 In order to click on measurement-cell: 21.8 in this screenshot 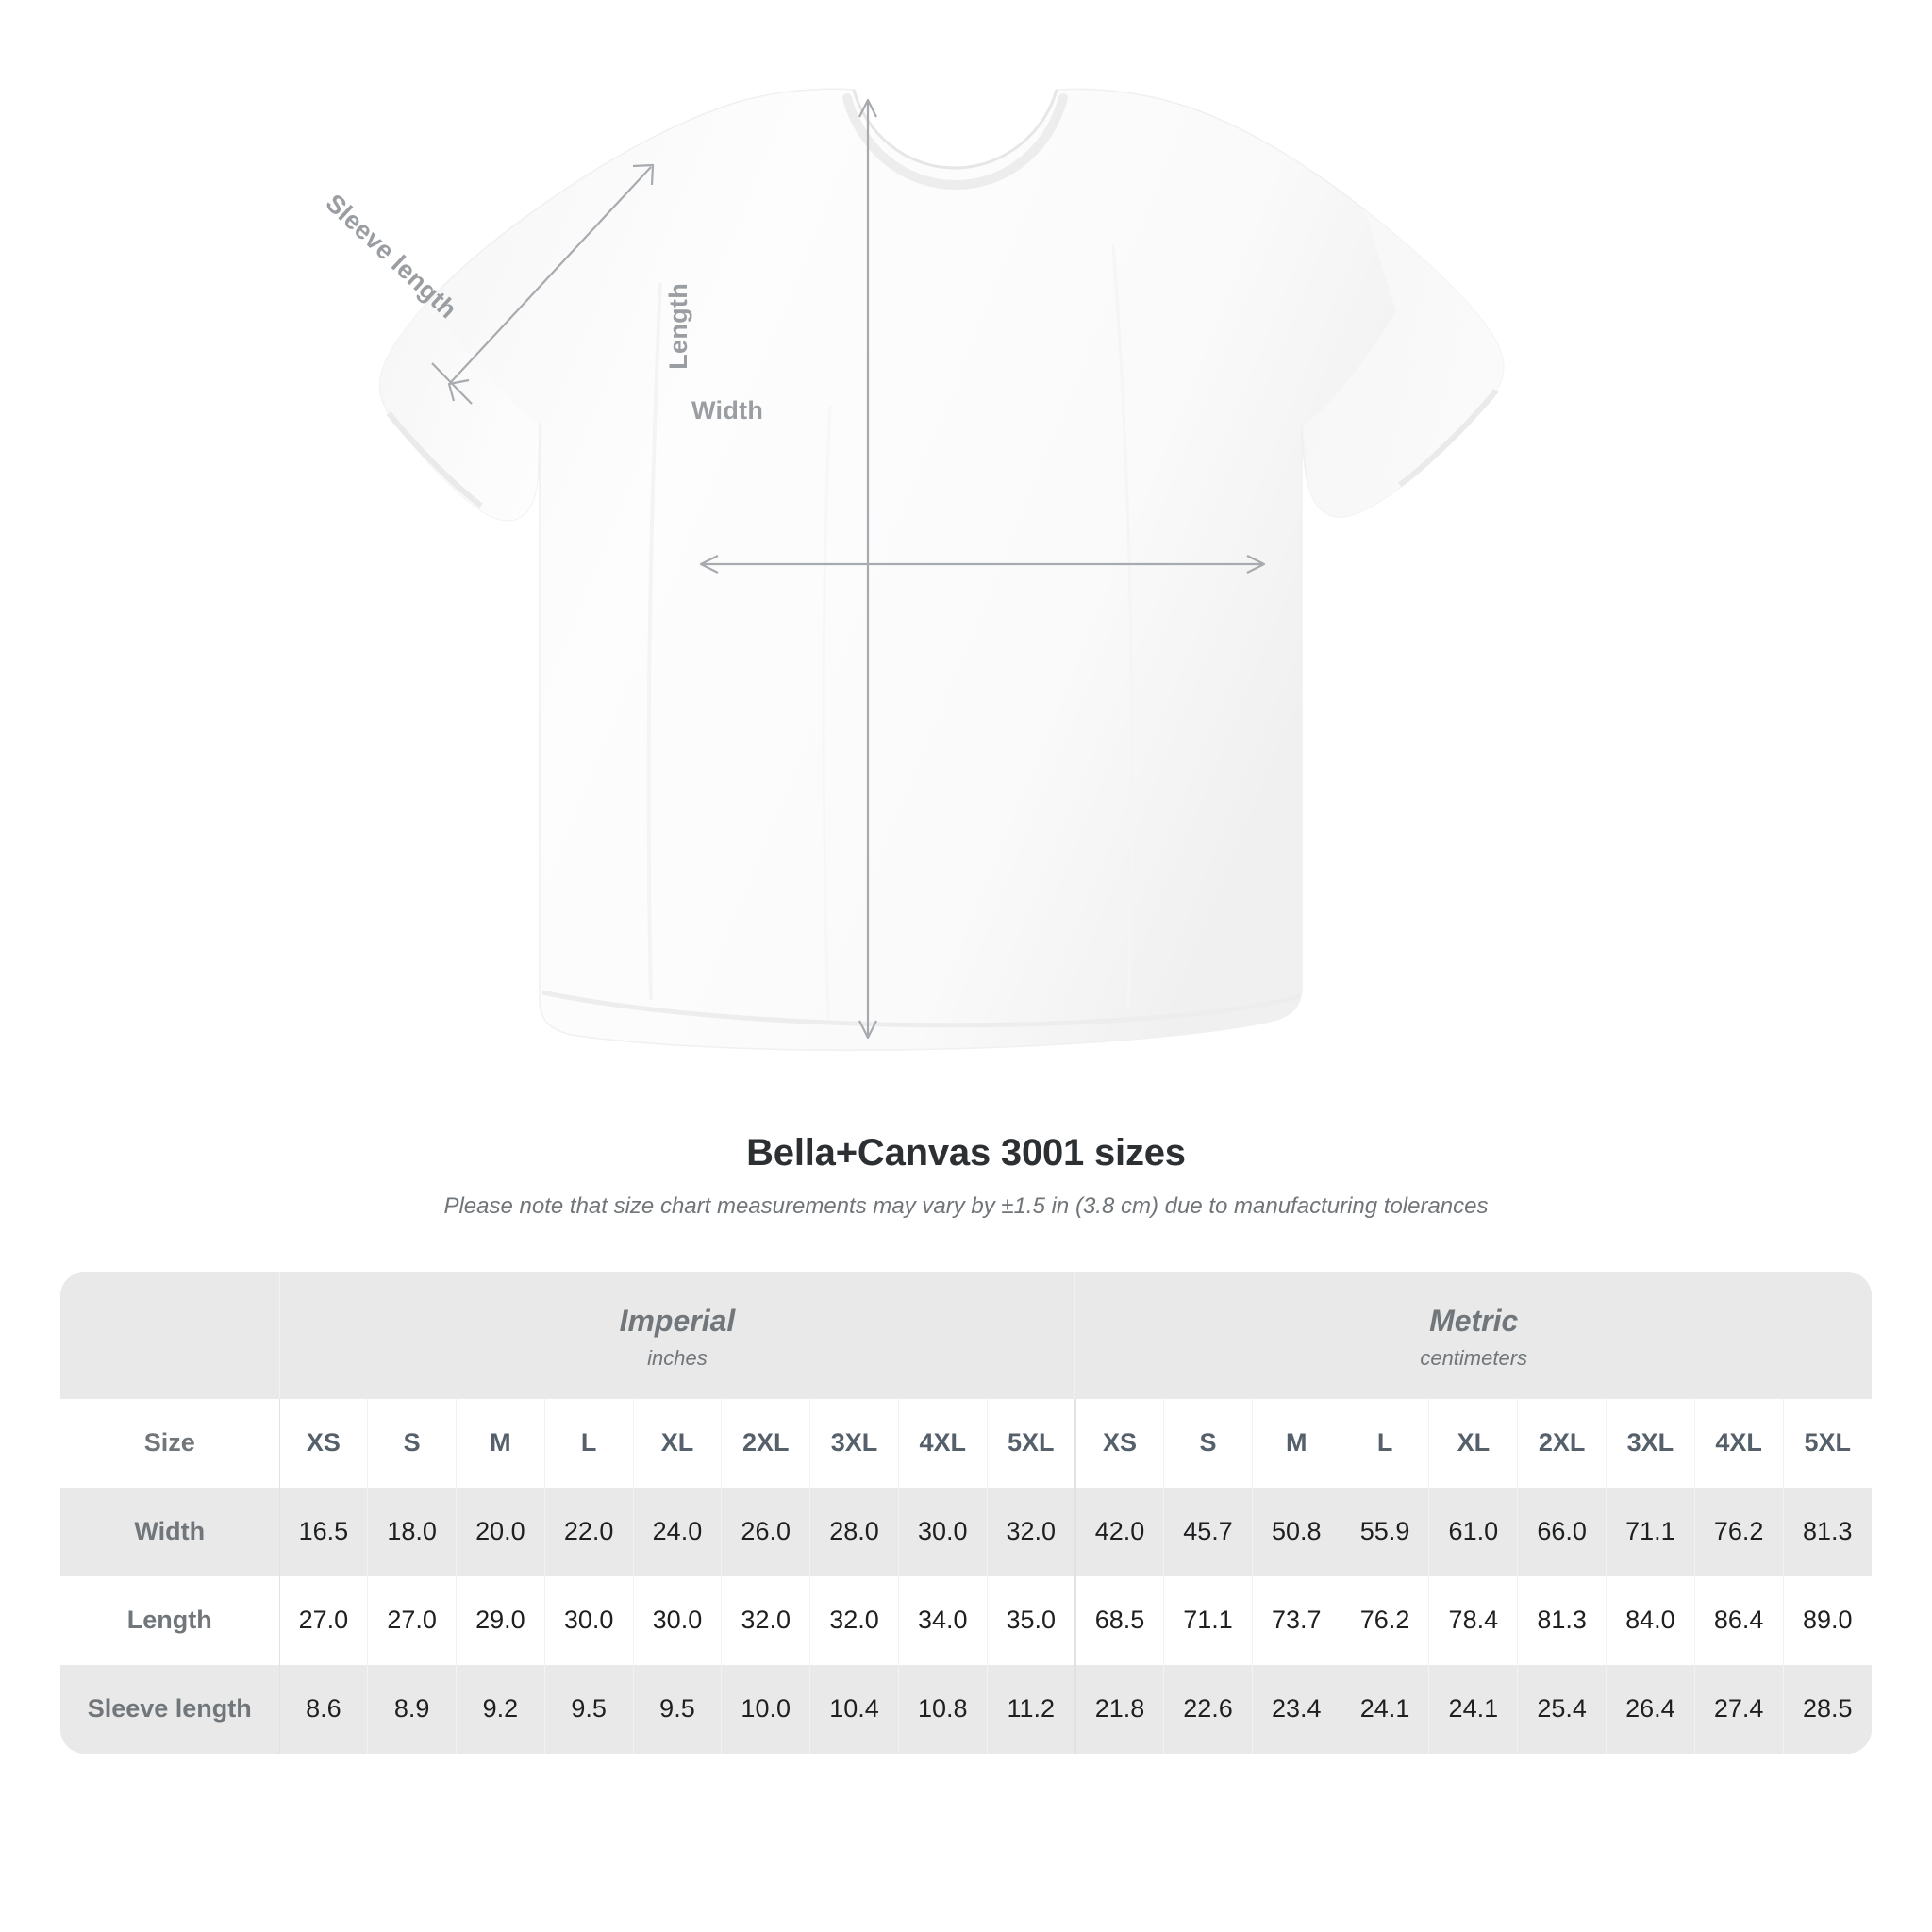, I will do `click(1119, 1709)`.